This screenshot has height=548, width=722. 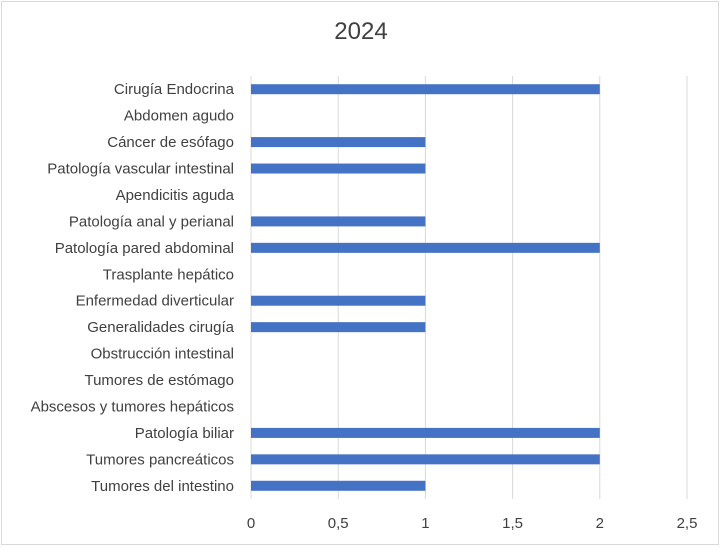 I want to click on chart-title: 2024, so click(x=361, y=31).